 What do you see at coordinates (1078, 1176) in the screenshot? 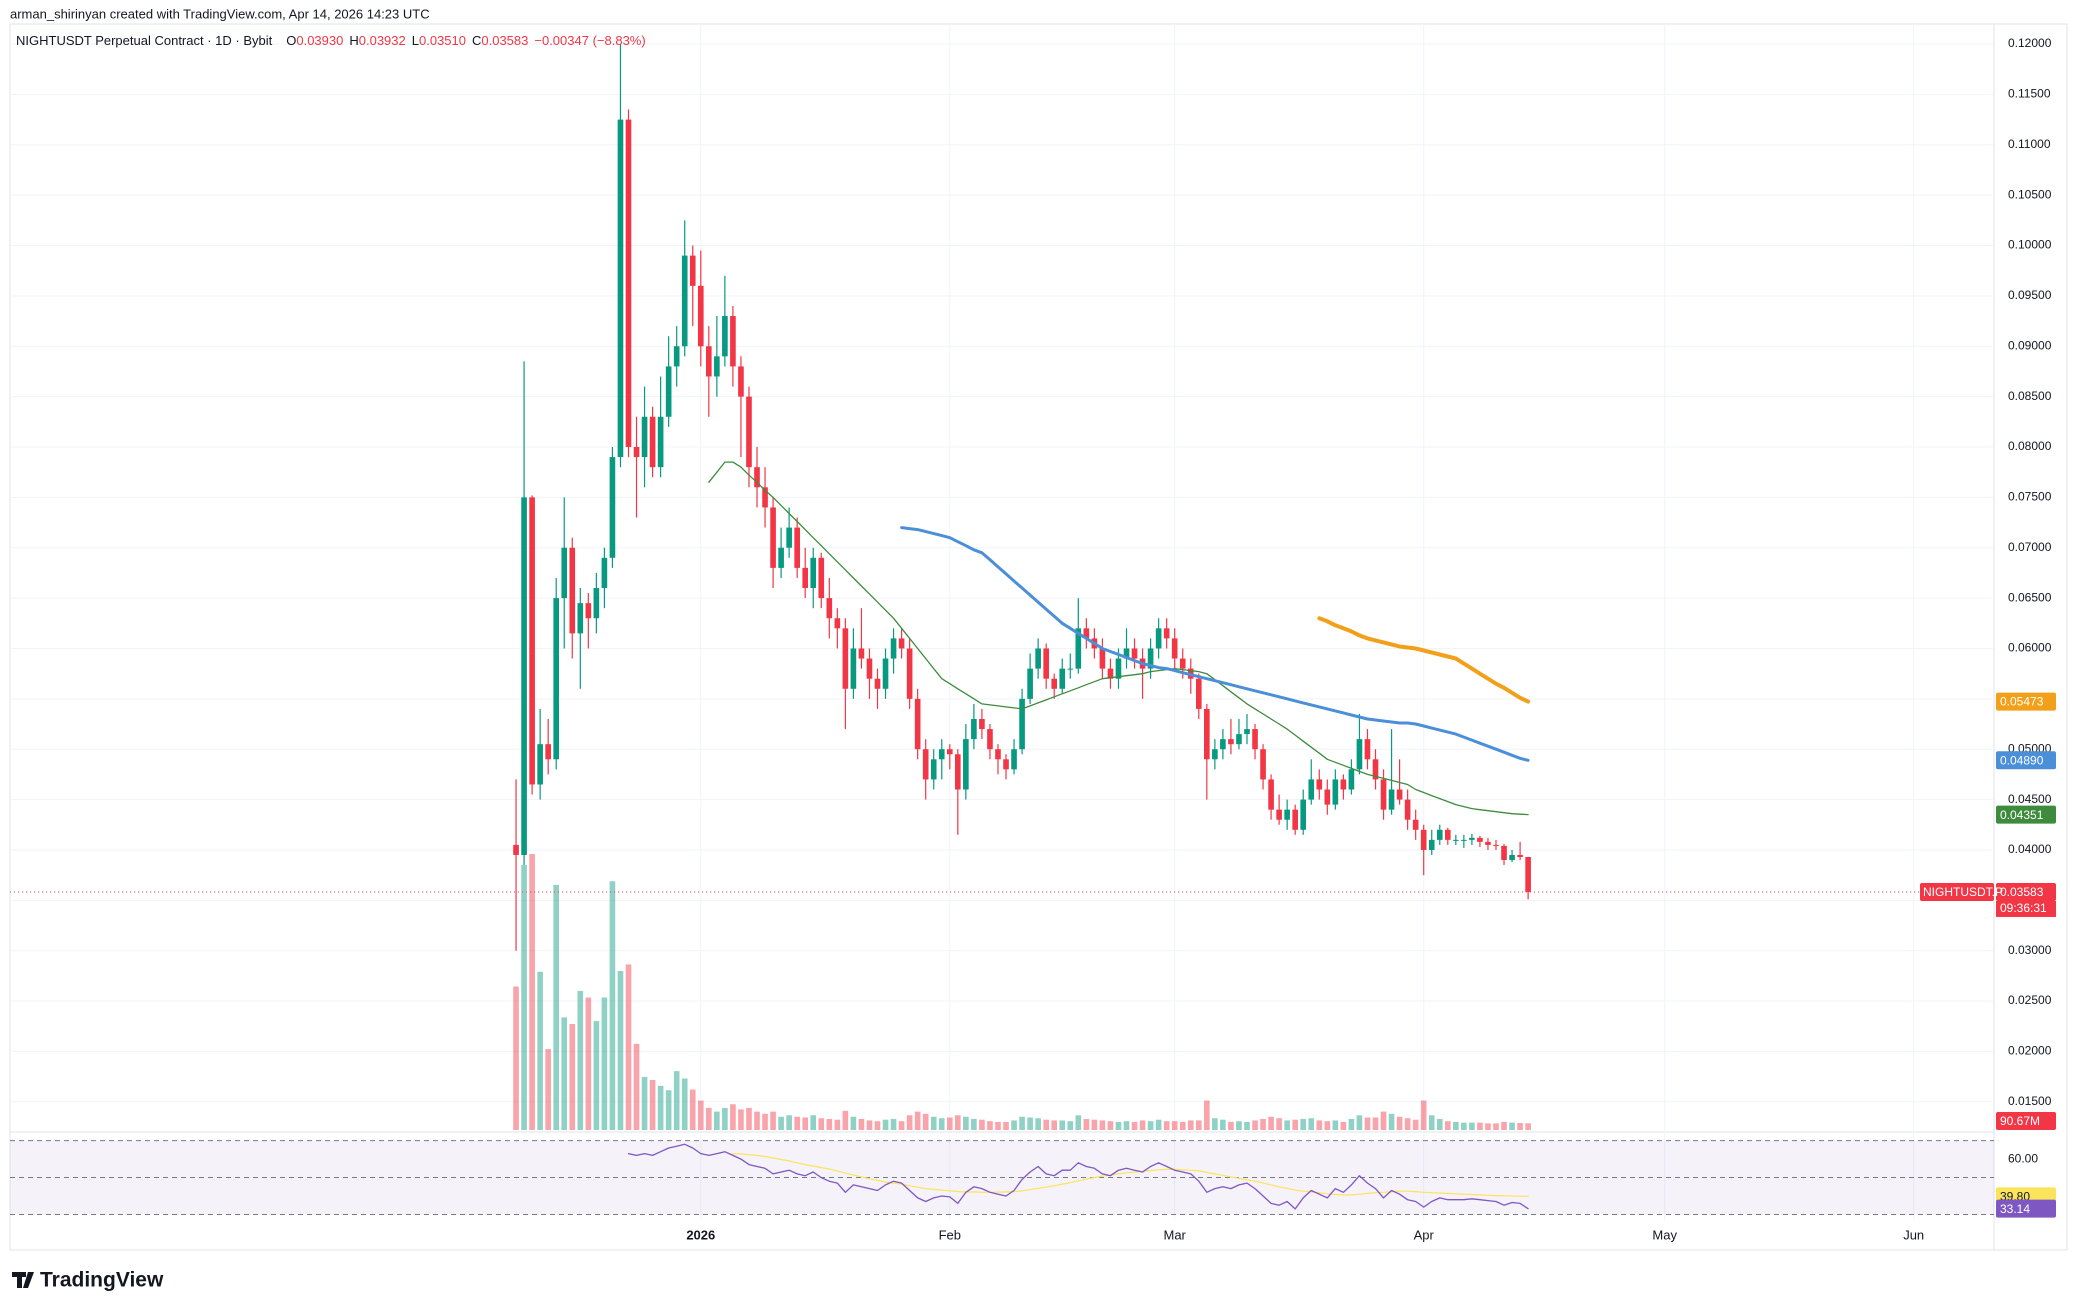
I see `rsi-line` at bounding box center [1078, 1176].